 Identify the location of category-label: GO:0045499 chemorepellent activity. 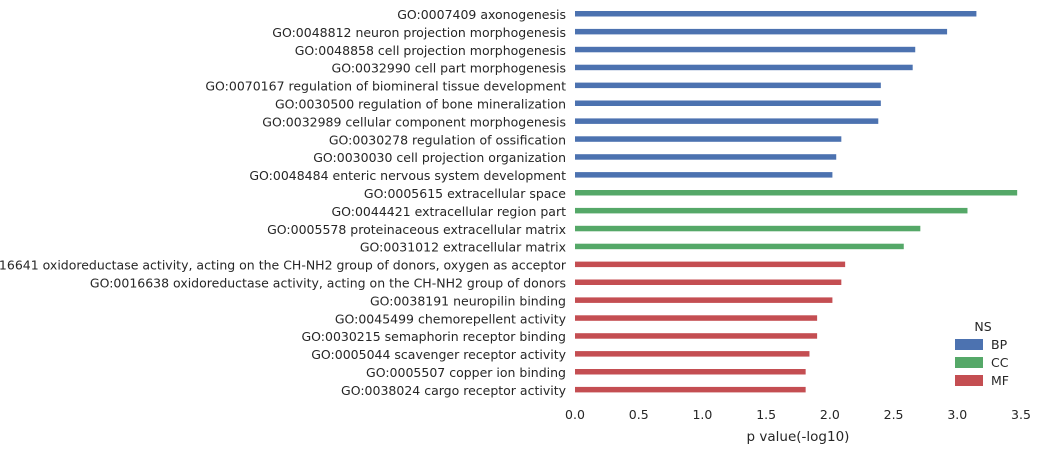
(451, 318).